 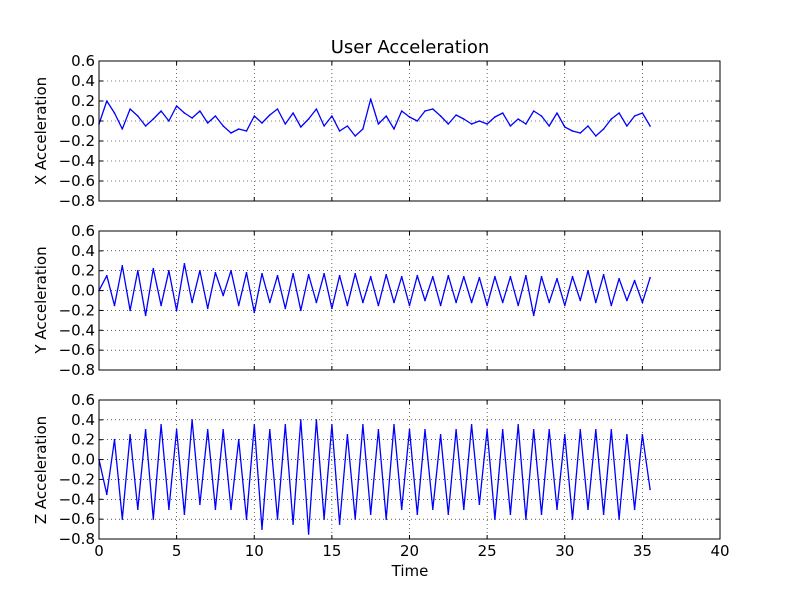 What do you see at coordinates (83, 440) in the screenshot?
I see `y-tick-label: 0.2` at bounding box center [83, 440].